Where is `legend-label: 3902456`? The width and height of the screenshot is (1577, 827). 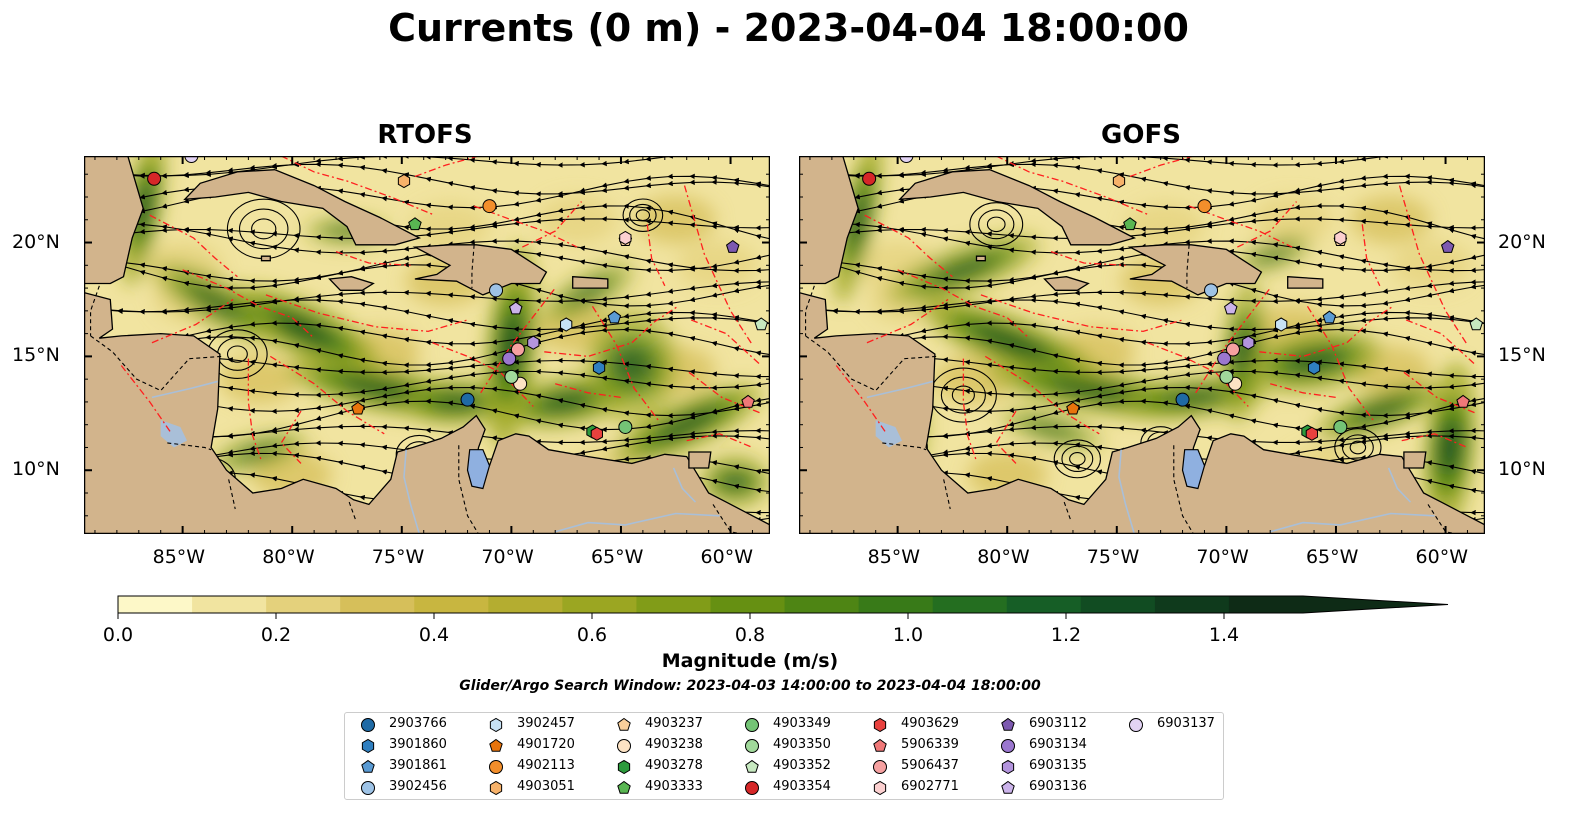 legend-label: 3902456 is located at coordinates (418, 786).